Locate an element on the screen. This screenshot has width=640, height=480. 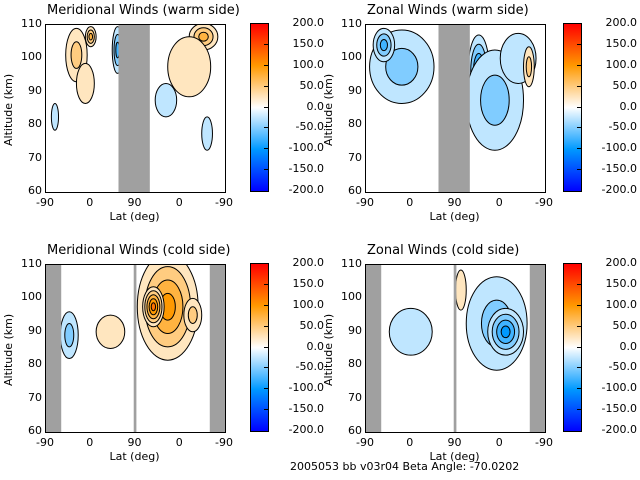
y-tick-label: 110 is located at coordinates (31, 263).